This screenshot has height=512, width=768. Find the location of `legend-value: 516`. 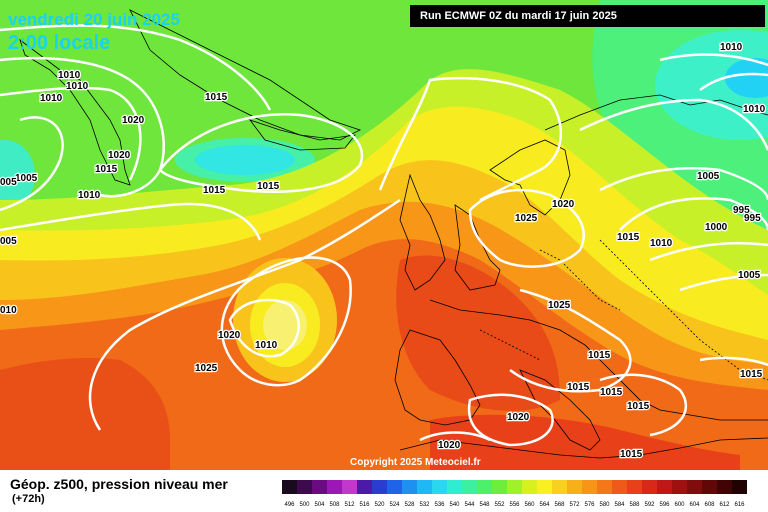

legend-value: 516 is located at coordinates (364, 505).